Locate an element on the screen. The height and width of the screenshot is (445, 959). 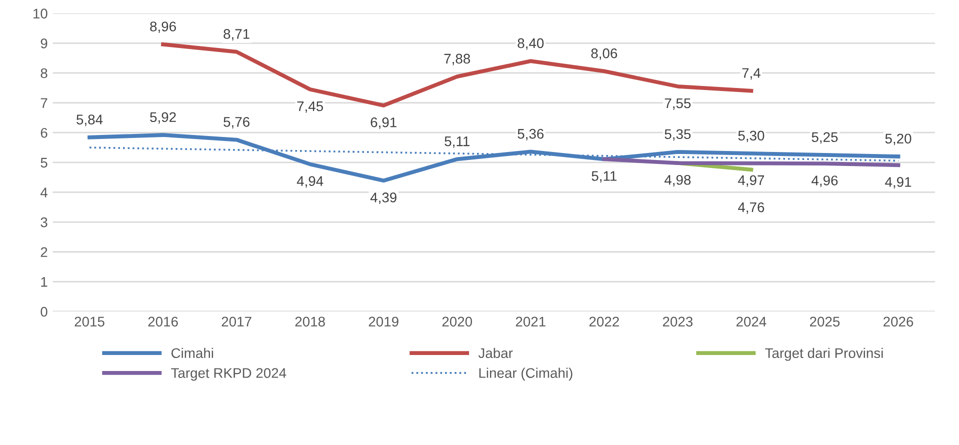
x-tick-label: 2017 is located at coordinates (237, 321).